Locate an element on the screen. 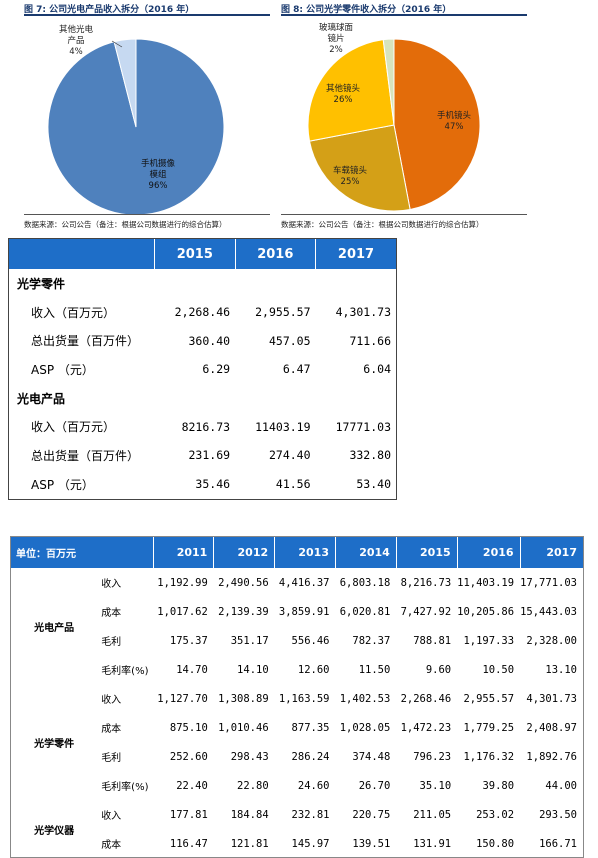 The height and width of the screenshot is (858, 598). cell-value: 11,403.19 is located at coordinates (486, 582).